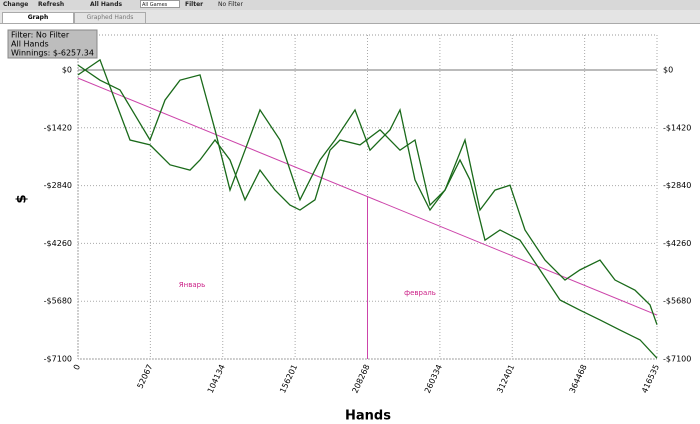  What do you see at coordinates (106, 4) in the screenshot?
I see `hands-button: All Hands` at bounding box center [106, 4].